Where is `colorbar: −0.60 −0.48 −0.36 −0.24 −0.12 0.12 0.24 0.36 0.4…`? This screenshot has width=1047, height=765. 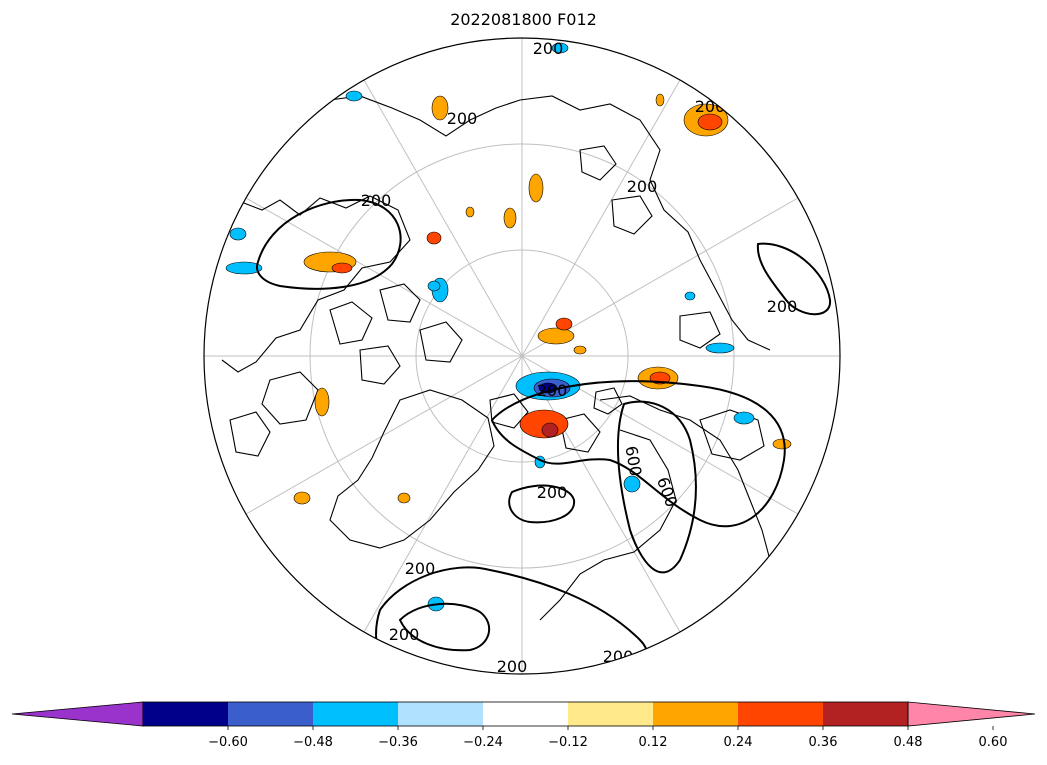
colorbar: −0.60 −0.48 −0.36 −0.24 −0.12 0.12 0.24 0.36 0.4… is located at coordinates (523, 725).